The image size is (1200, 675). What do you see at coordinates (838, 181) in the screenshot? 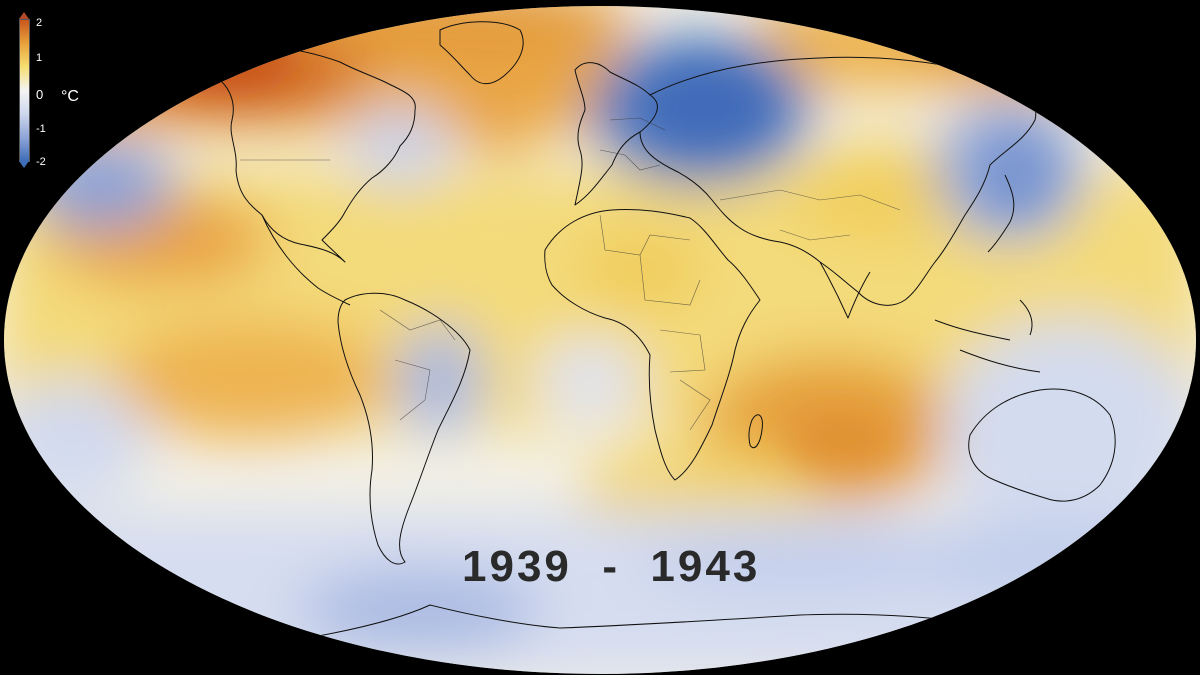
I see `asia-outline` at bounding box center [838, 181].